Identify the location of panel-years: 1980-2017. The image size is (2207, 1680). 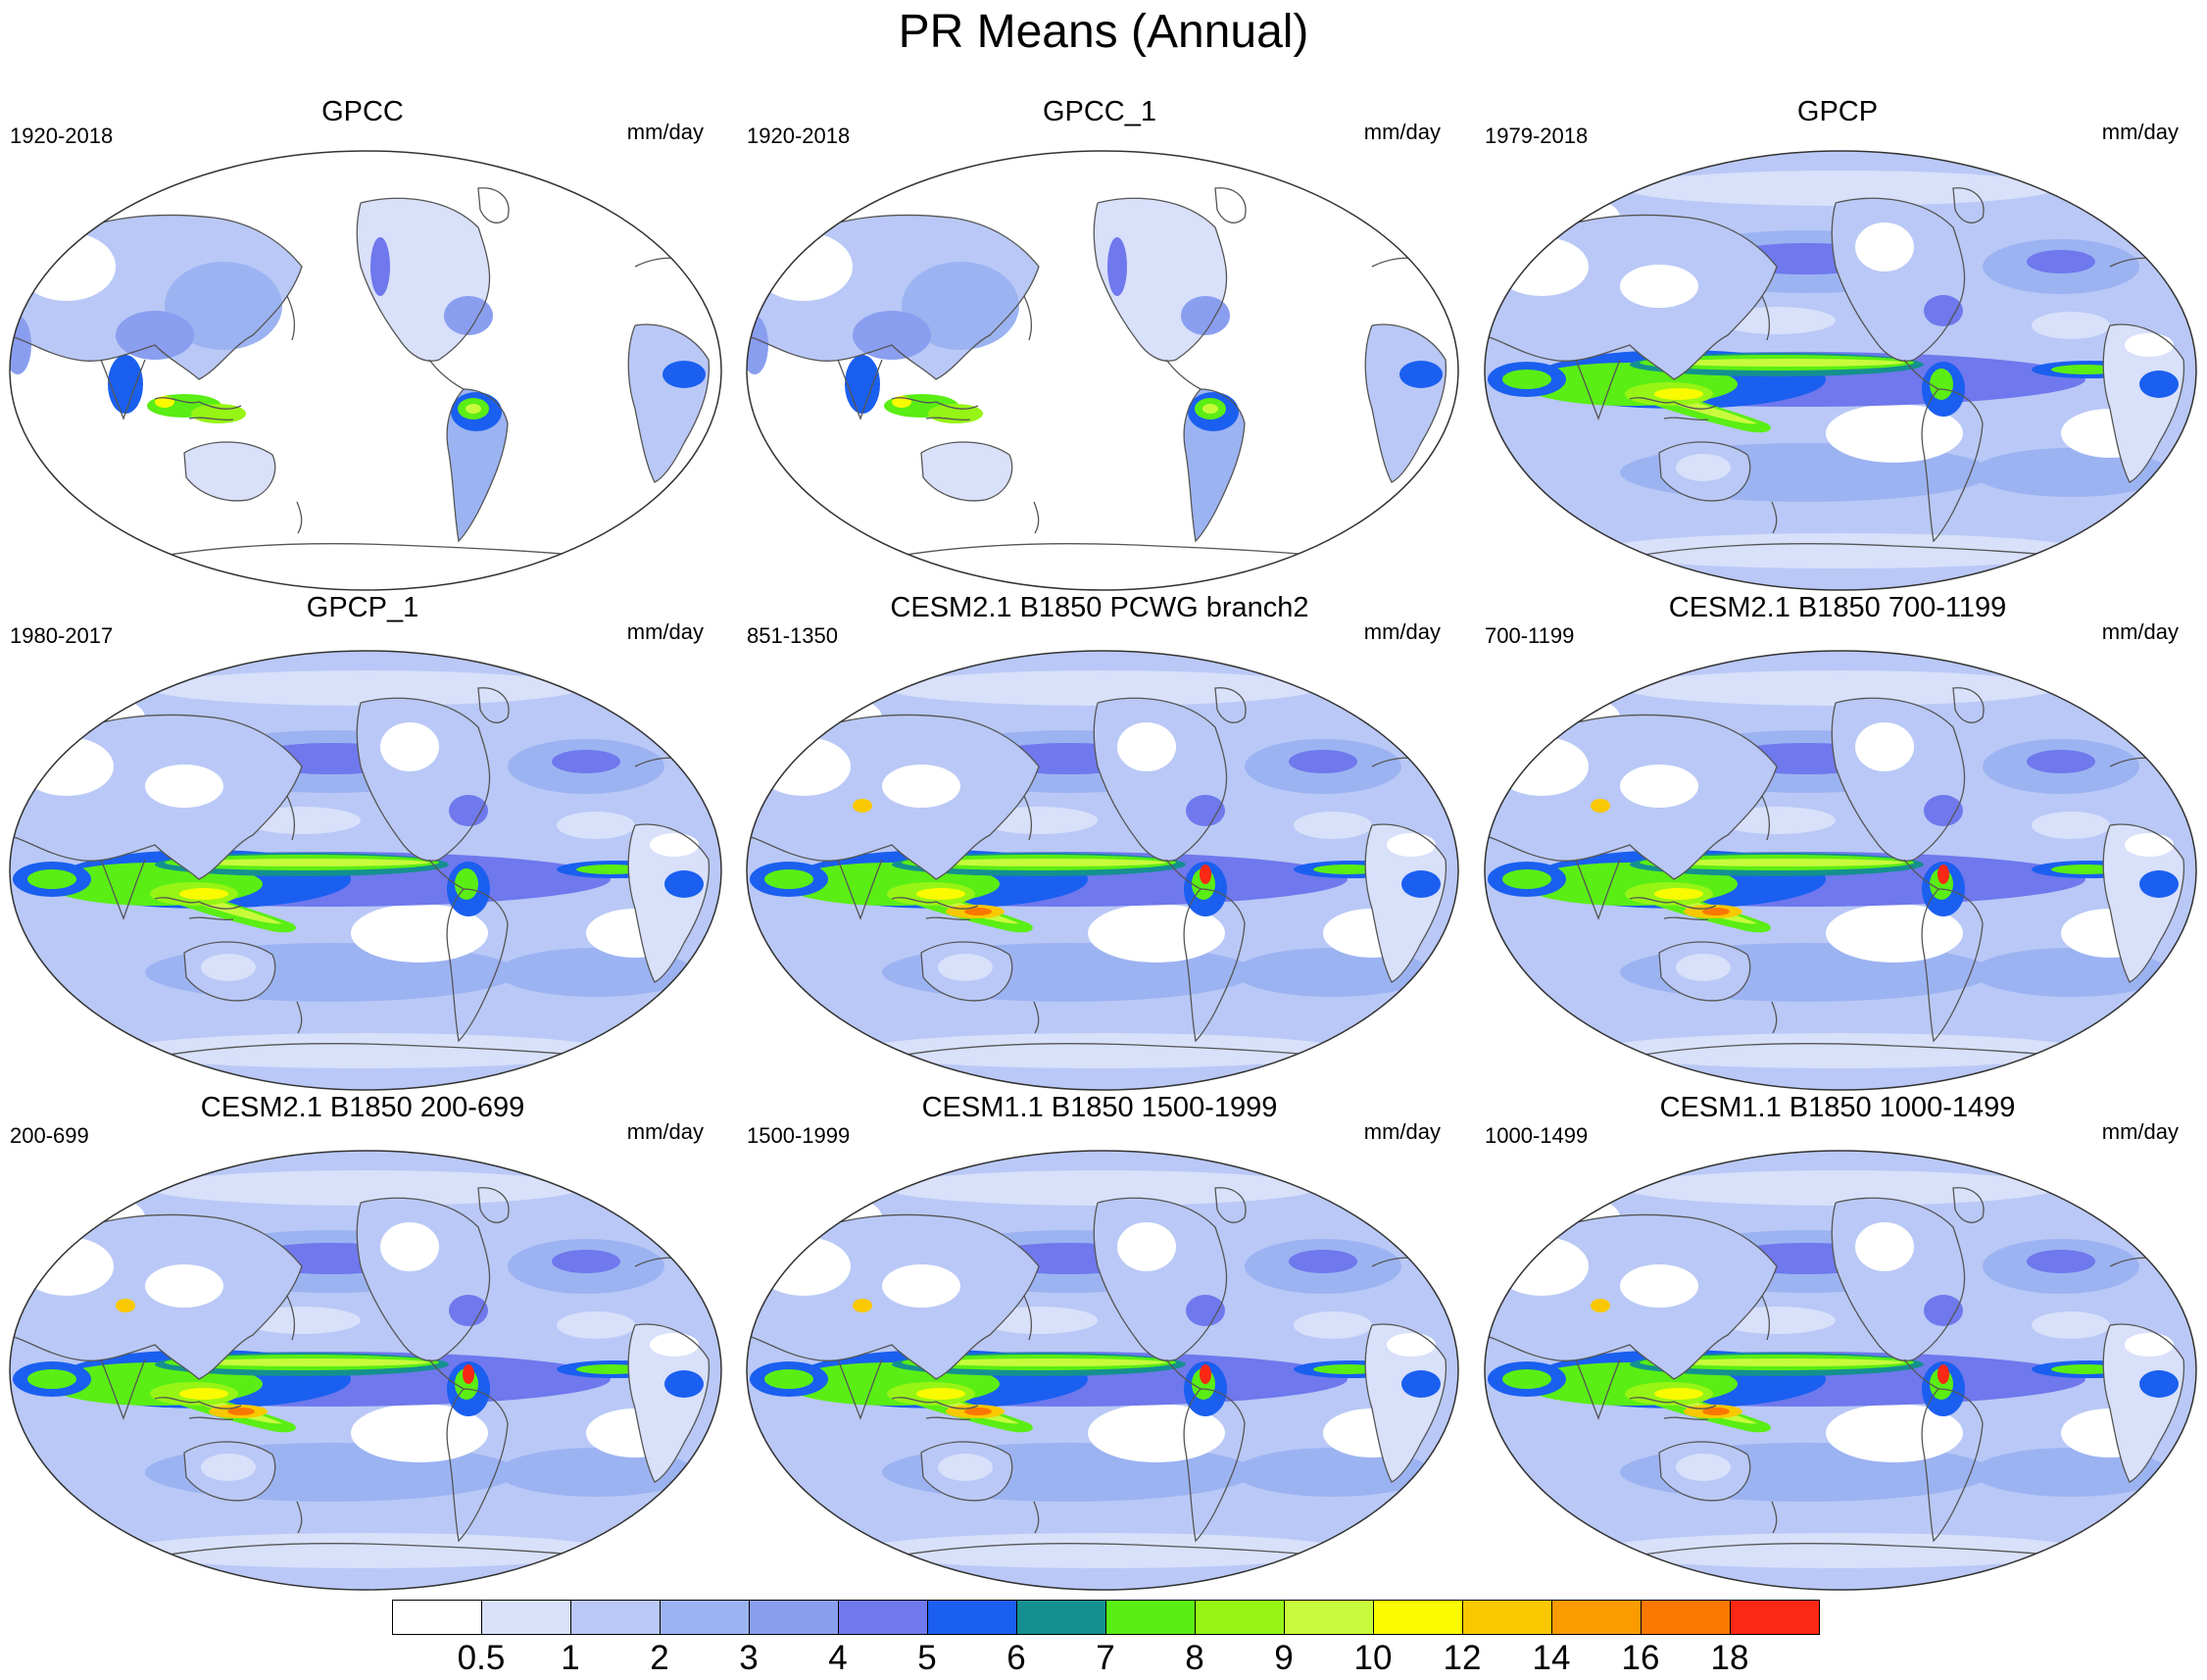
(62, 635).